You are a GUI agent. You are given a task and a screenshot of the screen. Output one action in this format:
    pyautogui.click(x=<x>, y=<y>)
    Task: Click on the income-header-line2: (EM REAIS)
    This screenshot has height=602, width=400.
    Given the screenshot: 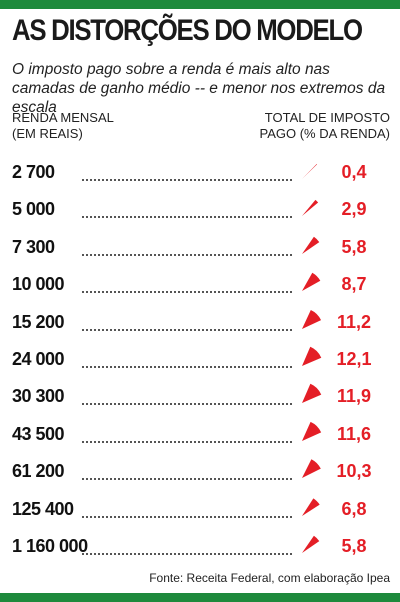 What is the action you would take?
    pyautogui.click(x=47, y=133)
    